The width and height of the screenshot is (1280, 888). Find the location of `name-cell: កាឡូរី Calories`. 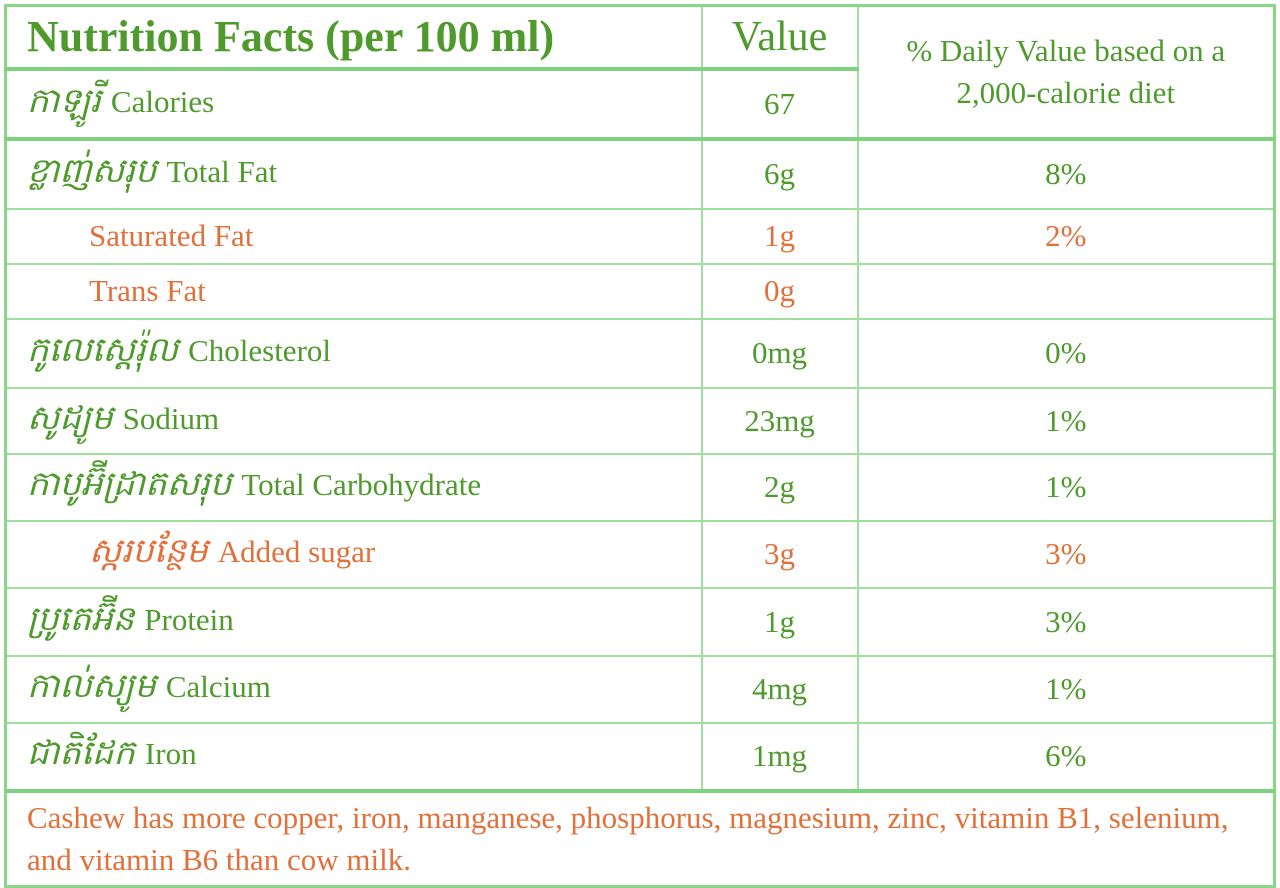

name-cell: កាឡូរី Calories is located at coordinates (353, 104).